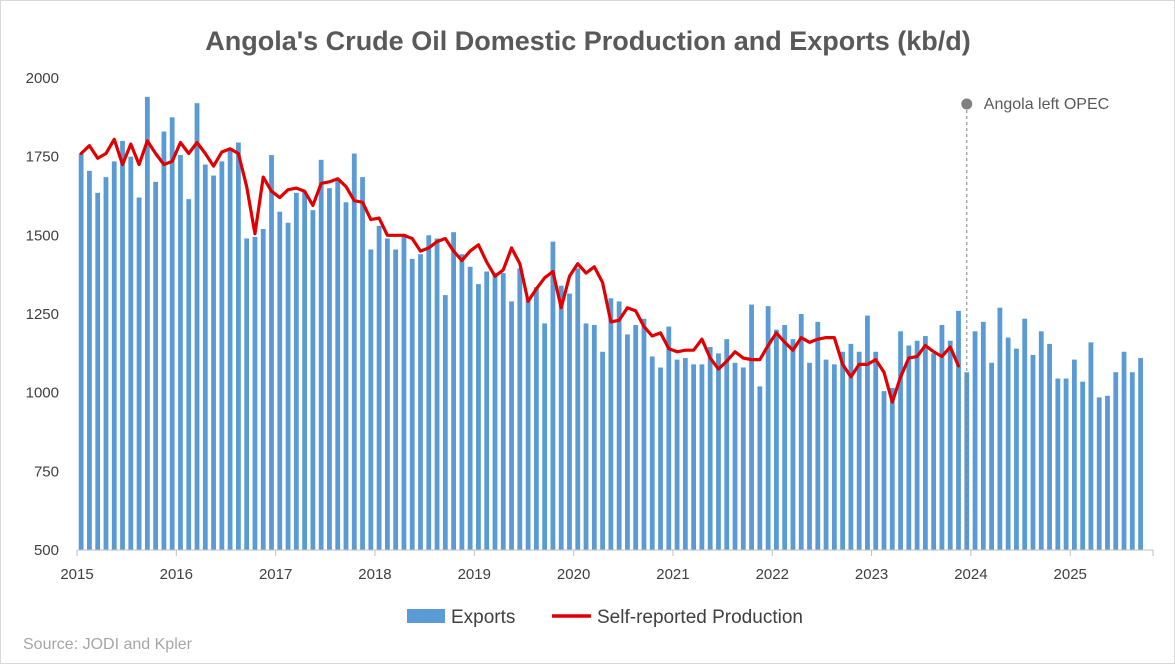 The width and height of the screenshot is (1175, 665). I want to click on y-tick-label: 2000, so click(42, 78).